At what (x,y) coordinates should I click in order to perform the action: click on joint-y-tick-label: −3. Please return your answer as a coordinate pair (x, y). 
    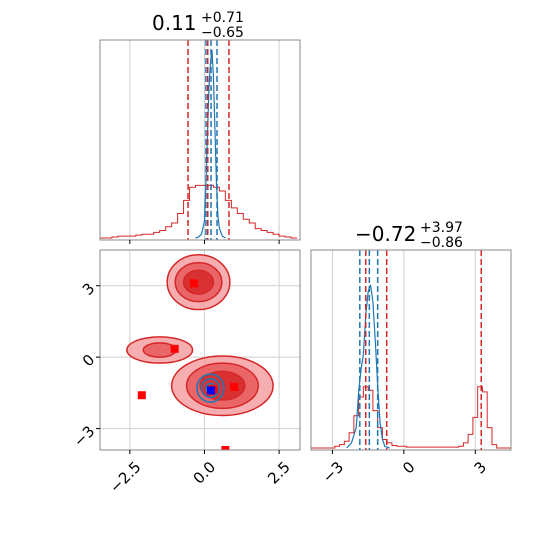
    Looking at the image, I should click on (84, 436).